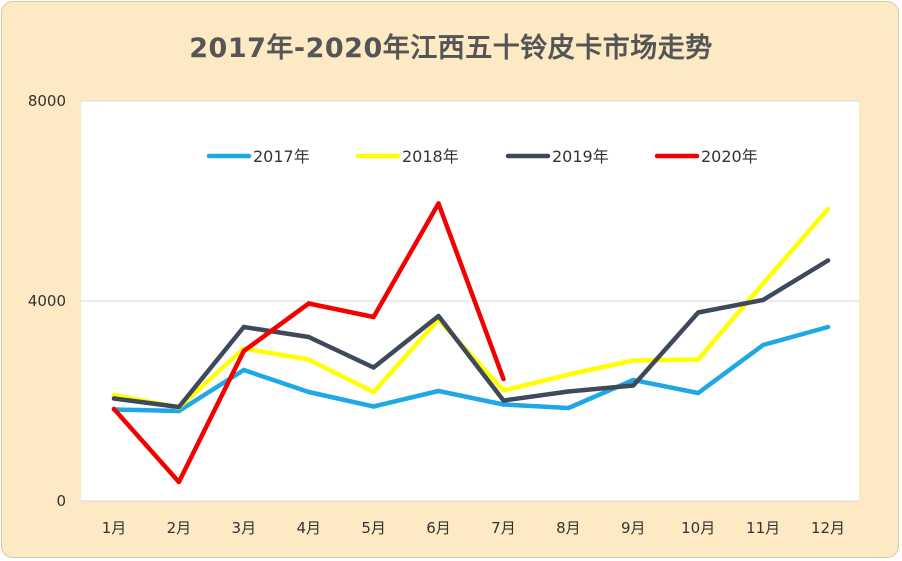  Describe the element at coordinates (244, 528) in the screenshot. I see `x-tick-label: 3月` at that location.